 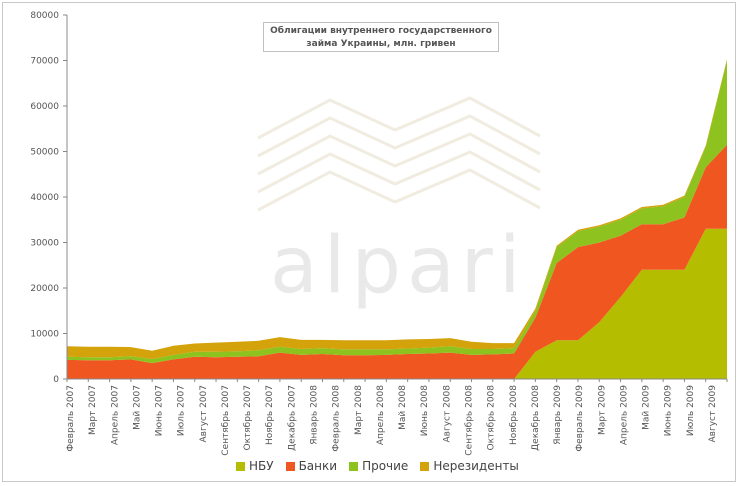 What do you see at coordinates (469, 420) in the screenshot?
I see `x-tick-label: Сентябрь 2008` at bounding box center [469, 420].